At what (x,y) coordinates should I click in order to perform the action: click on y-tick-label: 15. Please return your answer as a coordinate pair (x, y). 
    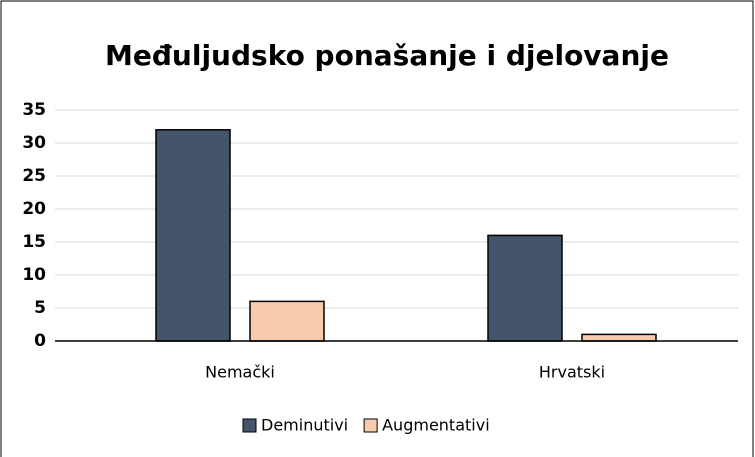
    Looking at the image, I should click on (34, 242).